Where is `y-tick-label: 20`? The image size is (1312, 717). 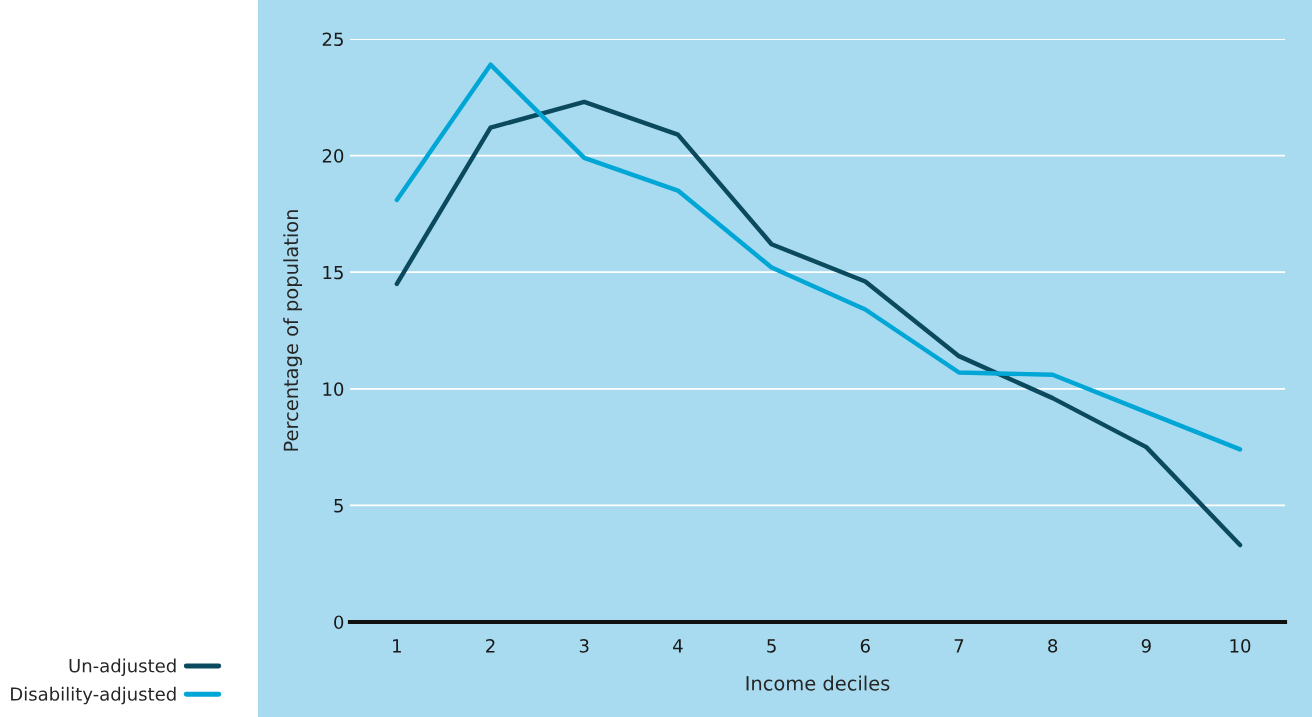
y-tick-label: 20 is located at coordinates (333, 156).